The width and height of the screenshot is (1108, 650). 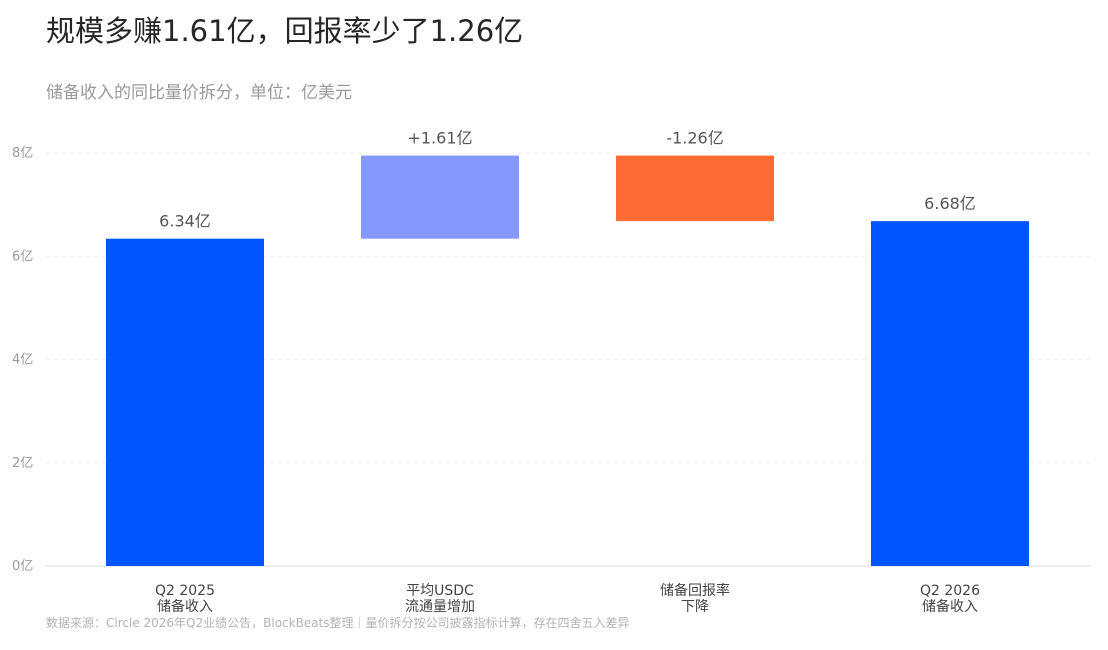 I want to click on x-tick-label: 流通量增加, so click(x=440, y=607).